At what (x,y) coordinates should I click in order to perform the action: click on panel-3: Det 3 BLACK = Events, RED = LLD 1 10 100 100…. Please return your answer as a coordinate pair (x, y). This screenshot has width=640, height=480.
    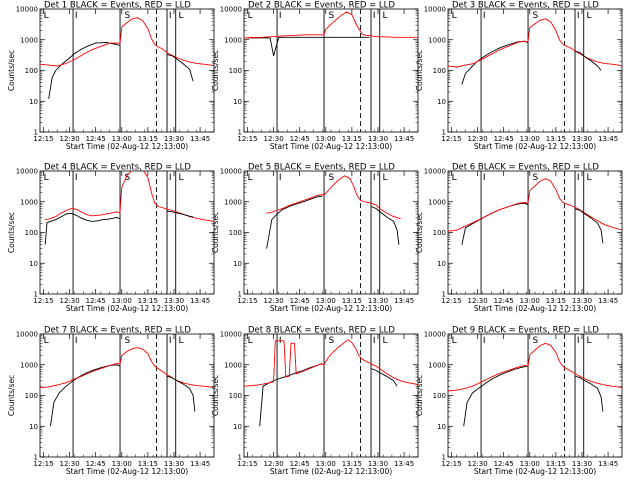
    Looking at the image, I should click on (519, 76).